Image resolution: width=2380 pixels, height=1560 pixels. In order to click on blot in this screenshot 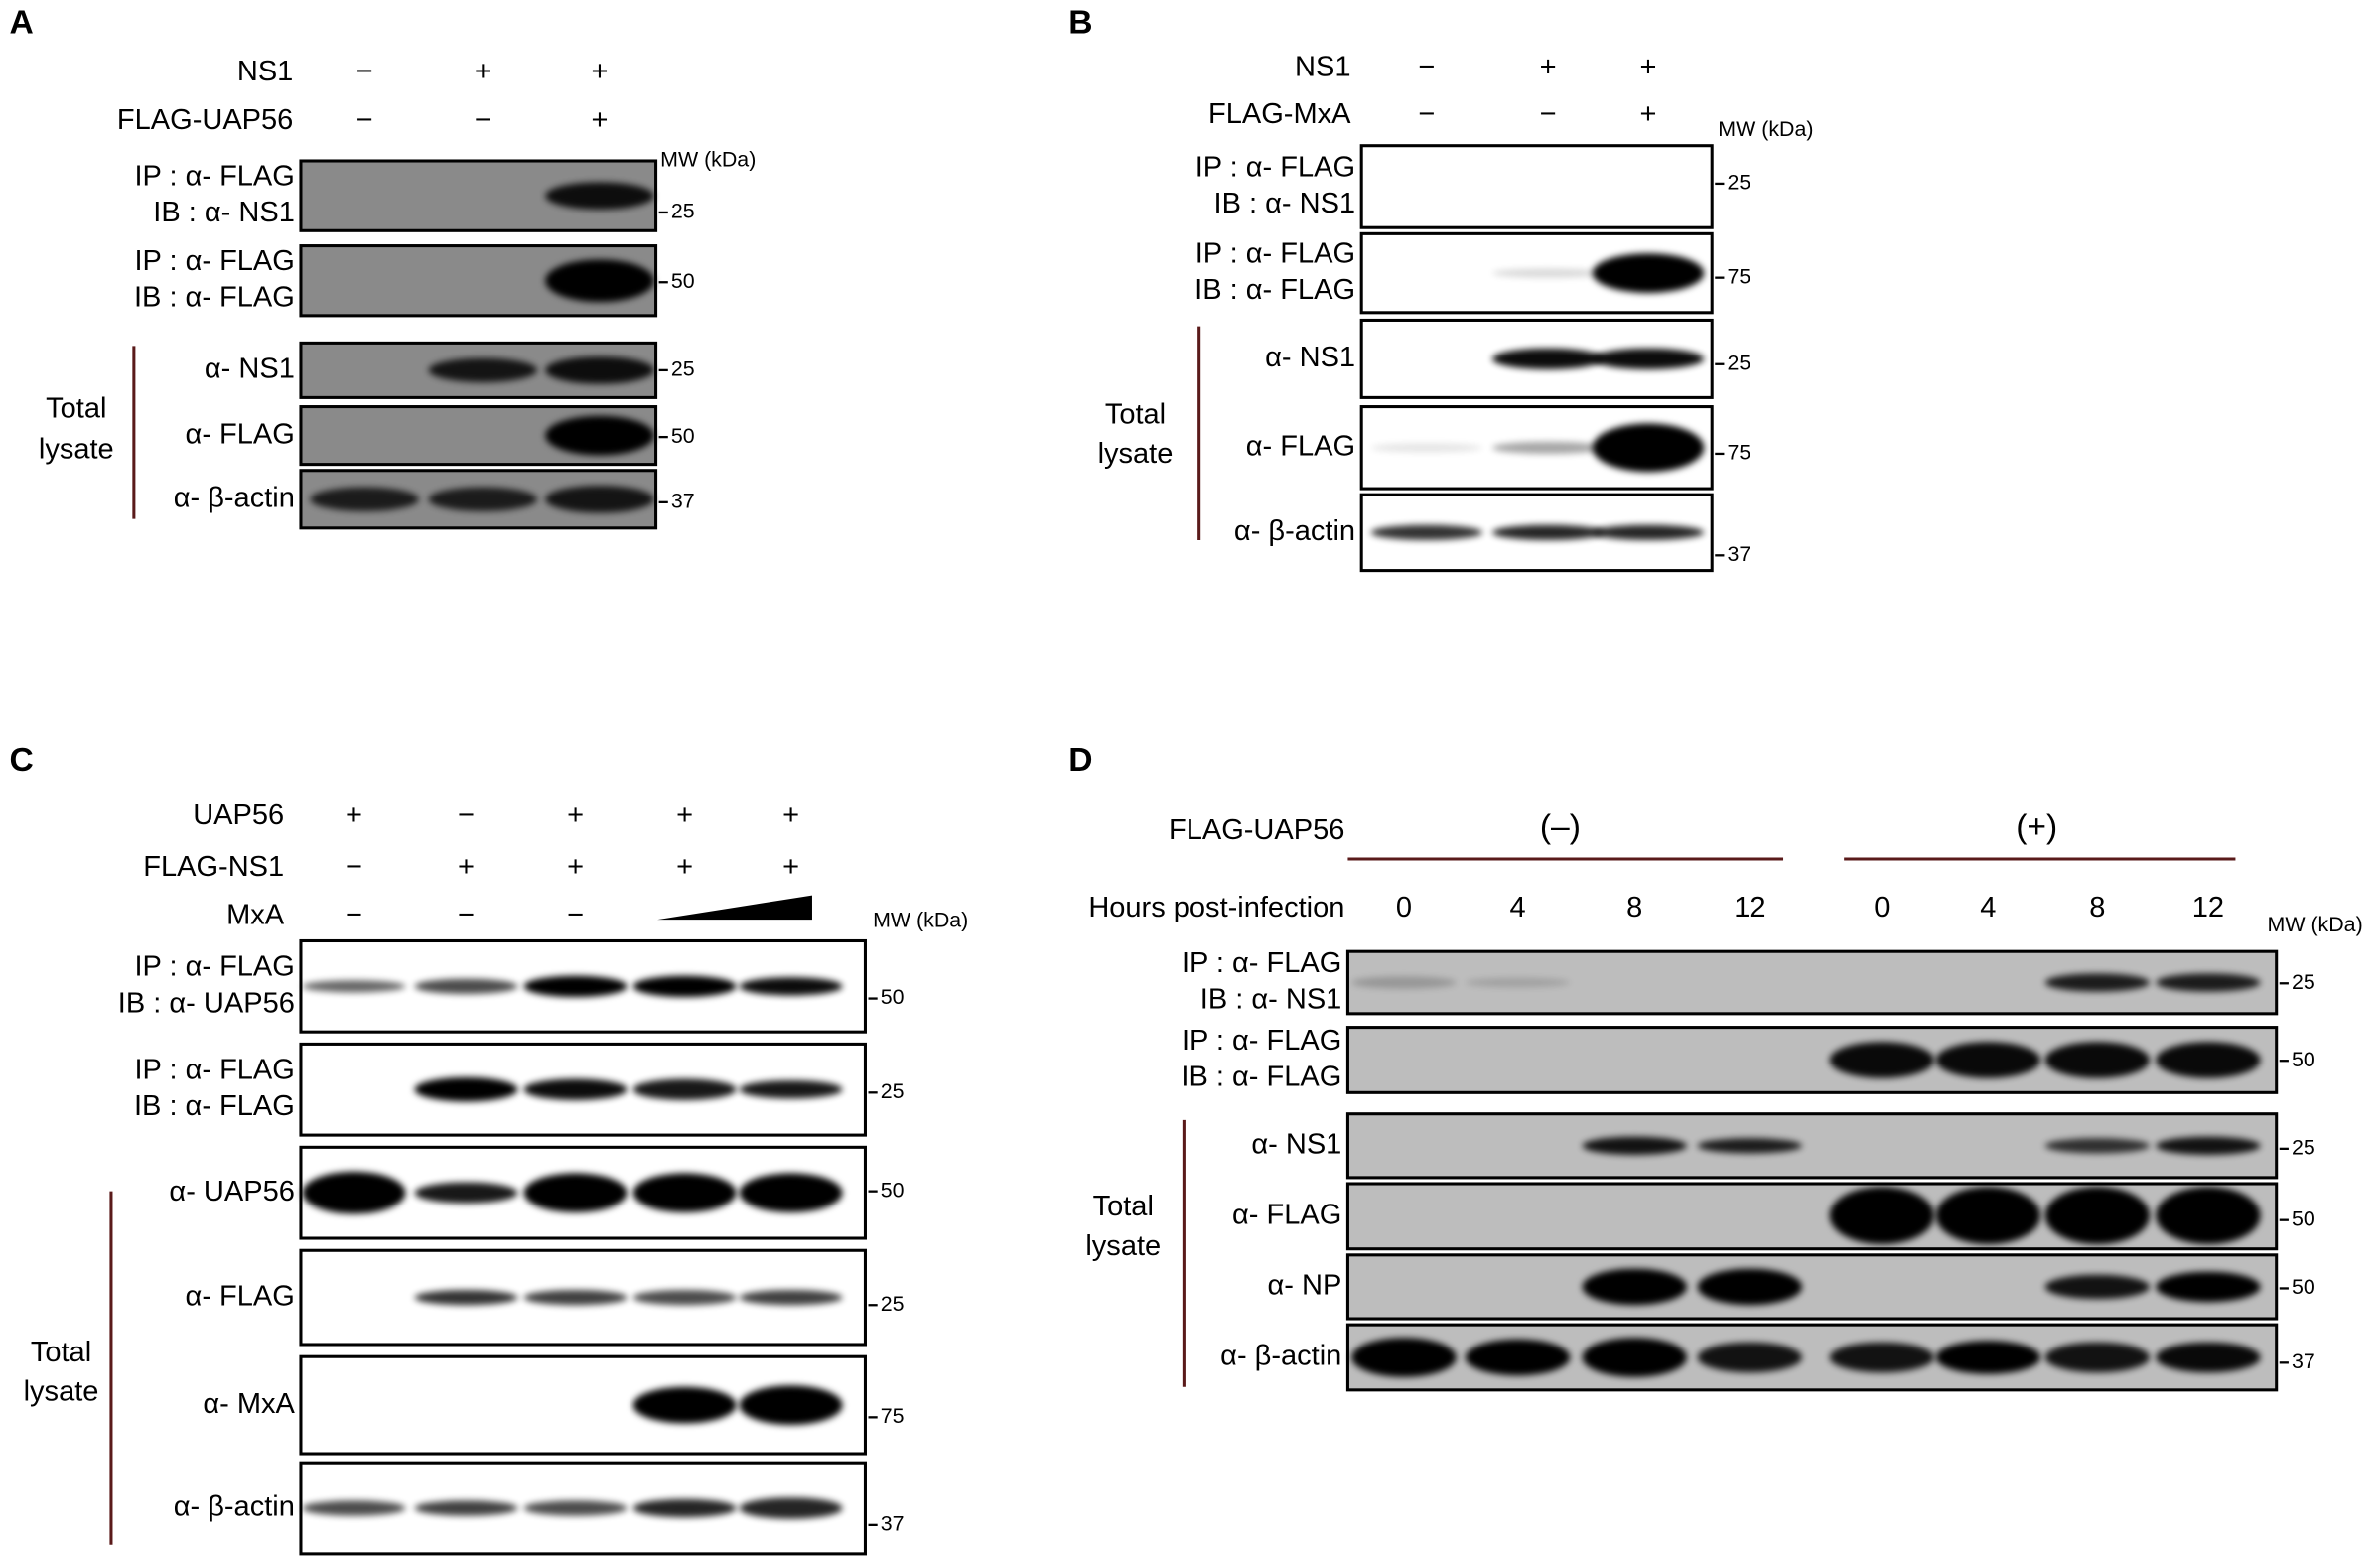, I will do `click(1812, 1060)`.